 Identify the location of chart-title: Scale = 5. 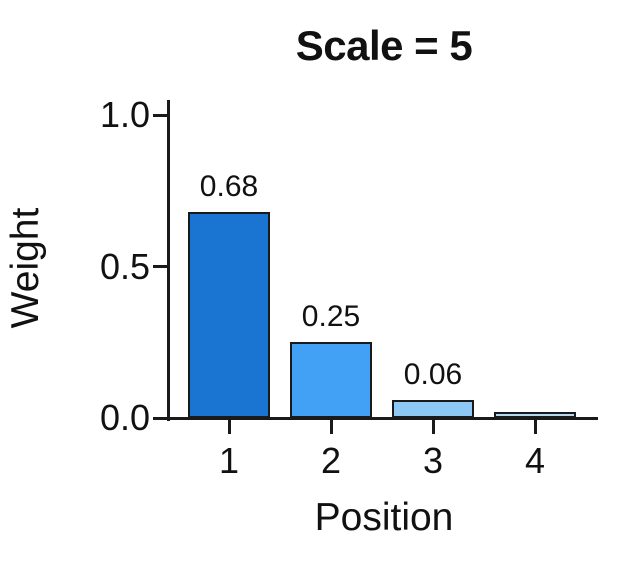
(384, 45).